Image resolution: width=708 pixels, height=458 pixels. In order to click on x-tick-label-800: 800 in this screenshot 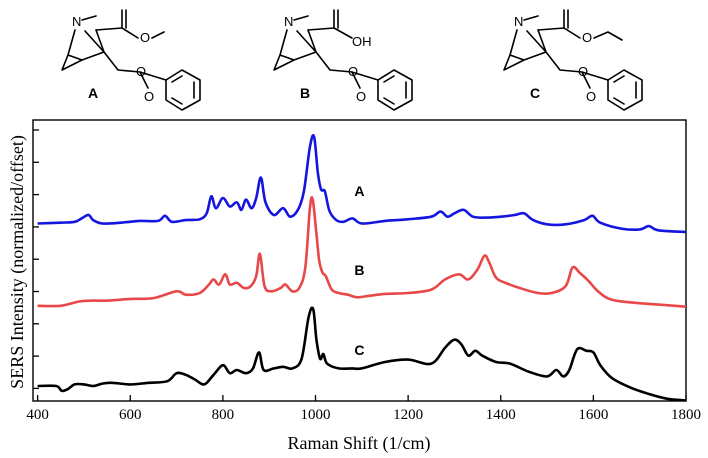, I will do `click(223, 415)`.